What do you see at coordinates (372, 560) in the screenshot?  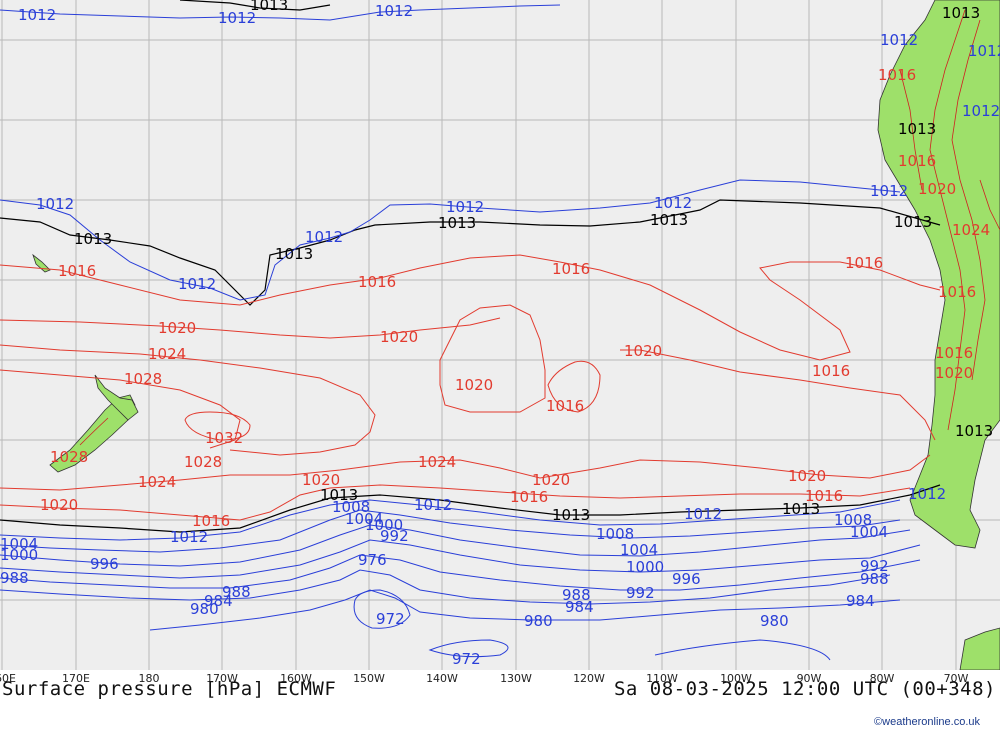 I see `isobar-label: 976` at bounding box center [372, 560].